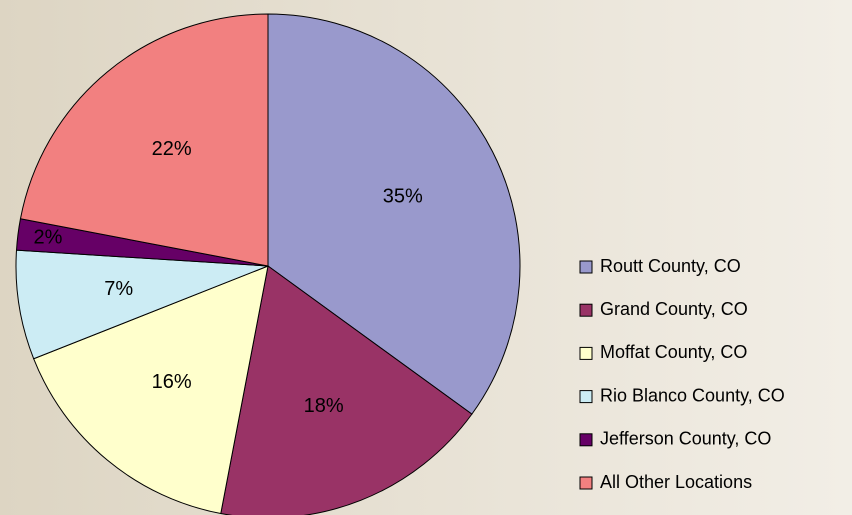 Image resolution: width=852 pixels, height=515 pixels. Describe the element at coordinates (670, 266) in the screenshot. I see `legend-label: Routt County, CO` at that location.